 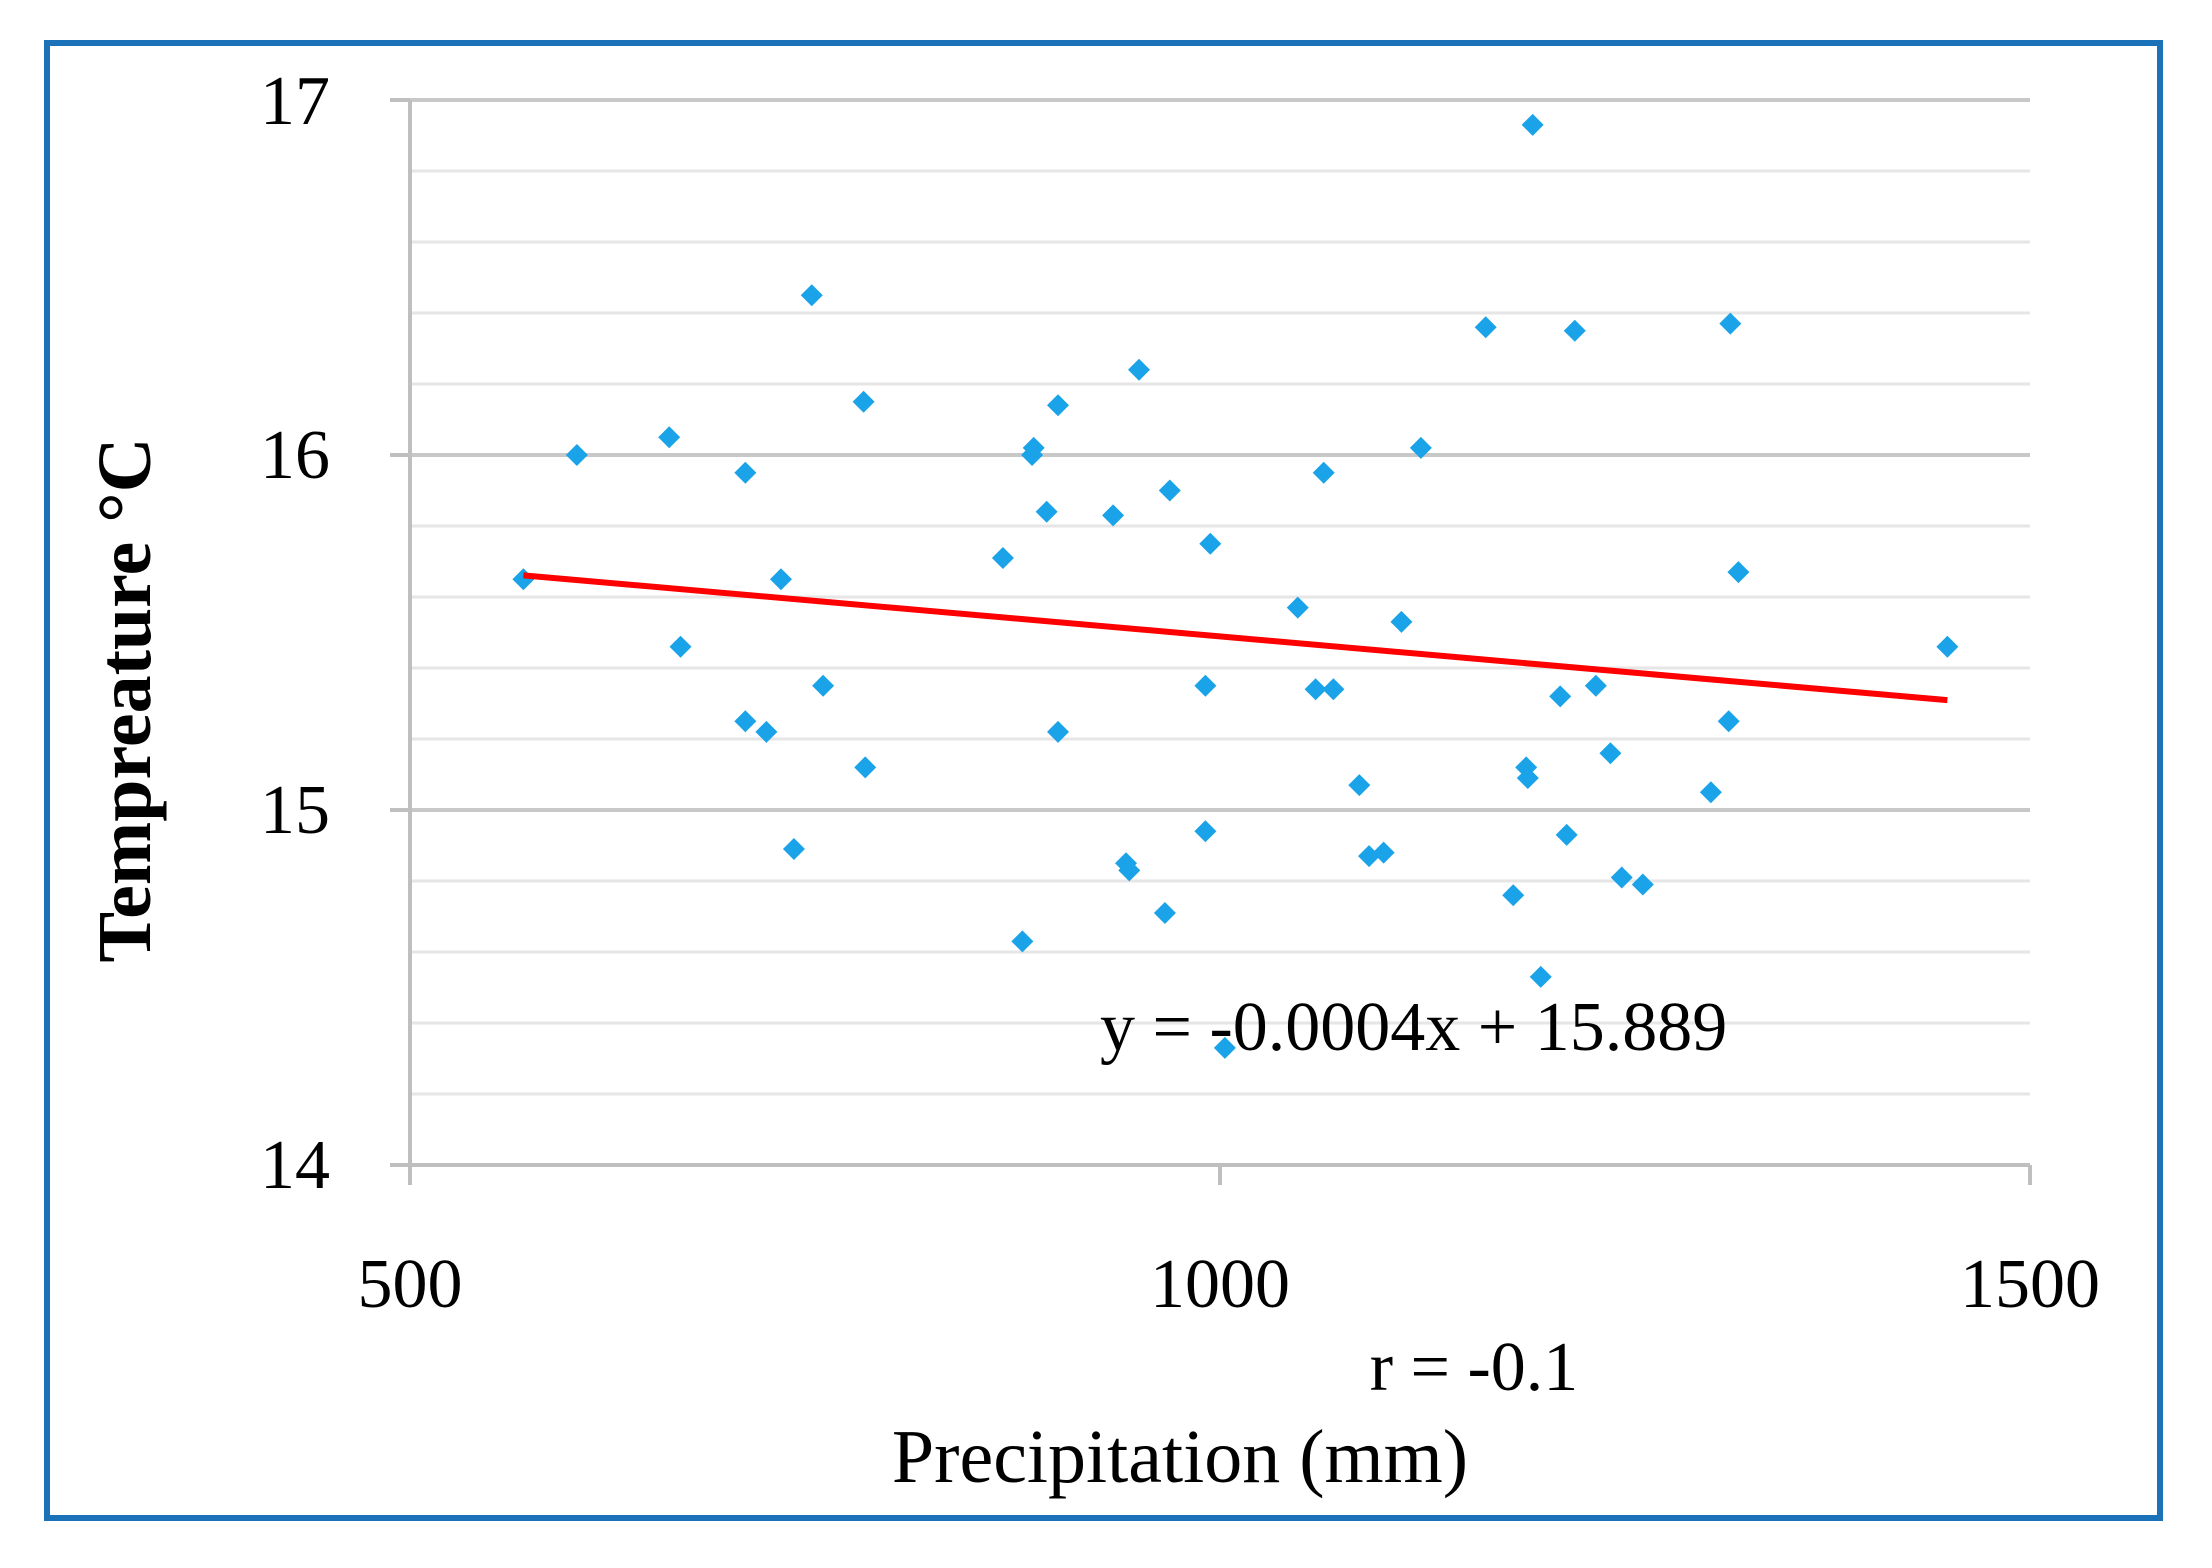 I want to click on y-axis-title: Tempreature °C, so click(x=125, y=699).